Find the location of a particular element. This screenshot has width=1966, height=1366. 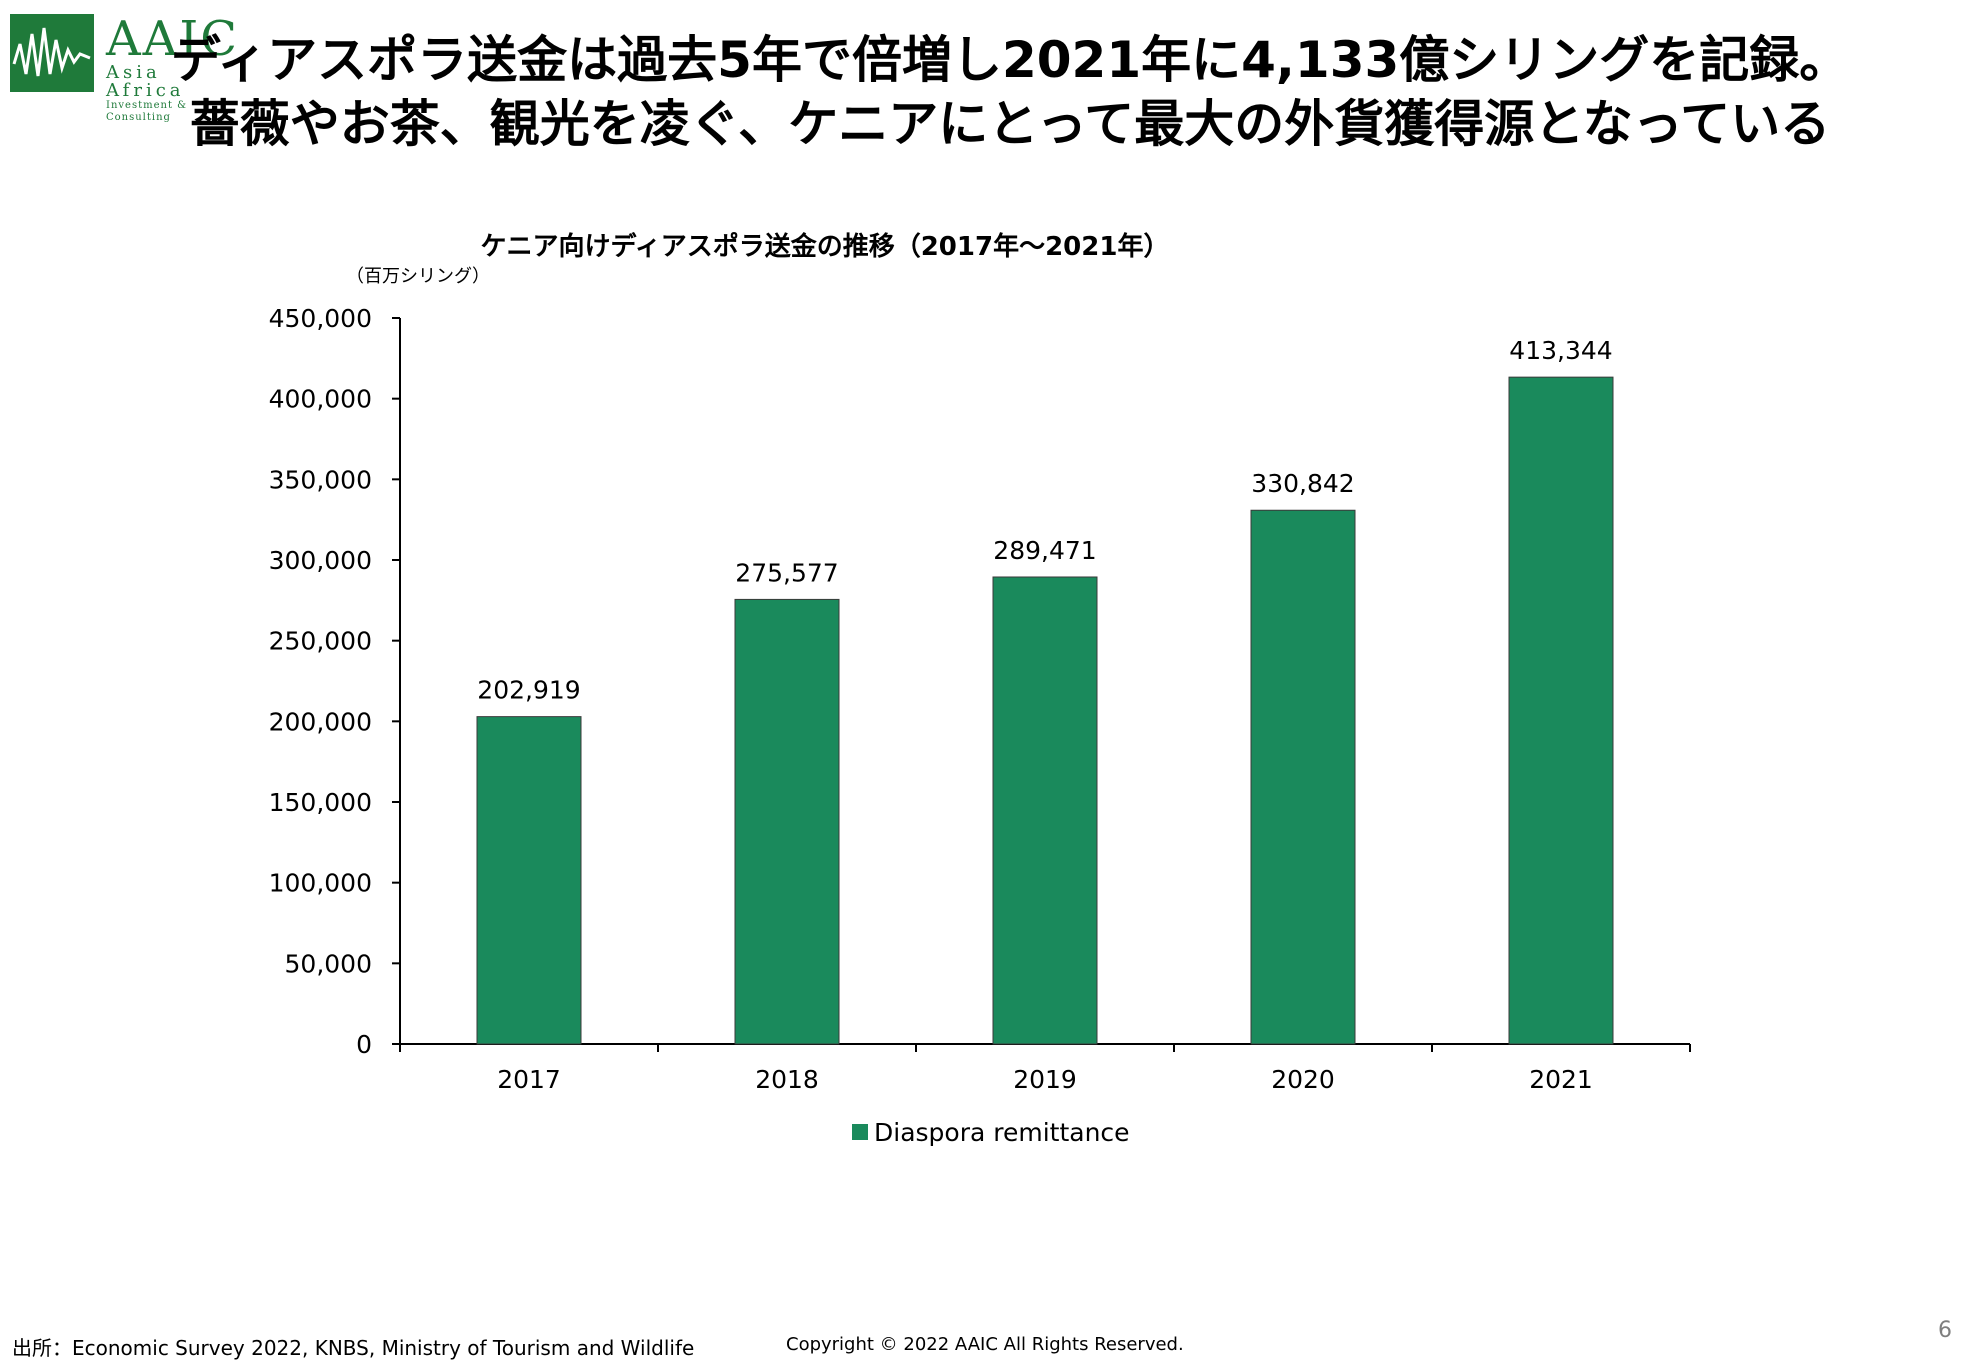

bar-2020 is located at coordinates (1303, 777).